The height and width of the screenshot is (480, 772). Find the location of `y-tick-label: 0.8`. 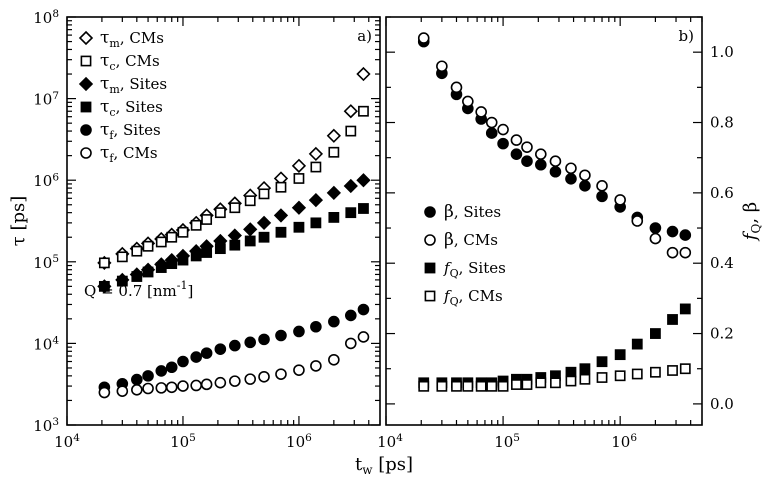

y-tick-label: 0.8 is located at coordinates (722, 123).